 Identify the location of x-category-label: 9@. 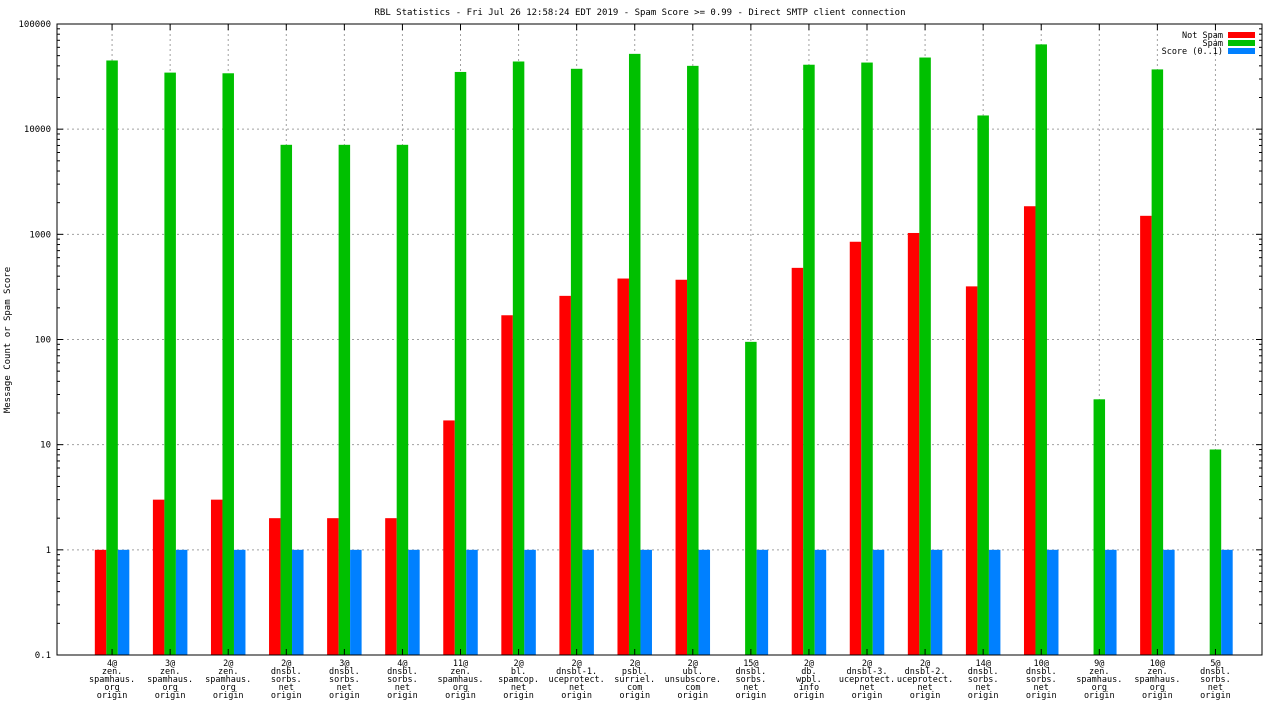
(1099, 664).